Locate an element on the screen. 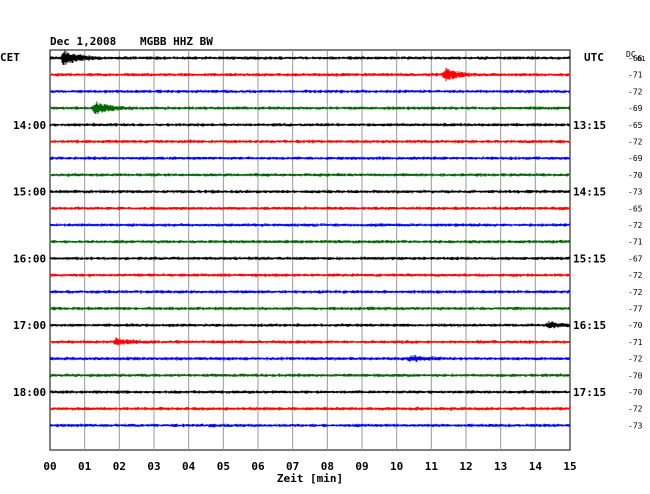  left-time-label: 16:00 is located at coordinates (29, 258).